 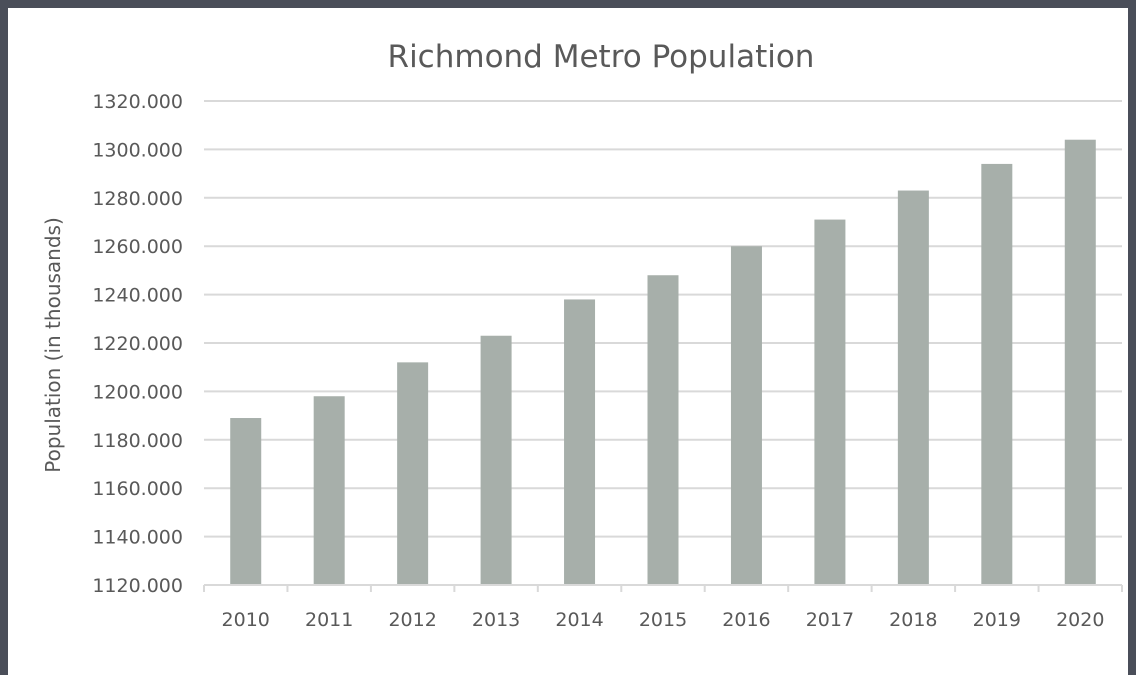 What do you see at coordinates (137, 392) in the screenshot?
I see `y-tick-label: 1200.000` at bounding box center [137, 392].